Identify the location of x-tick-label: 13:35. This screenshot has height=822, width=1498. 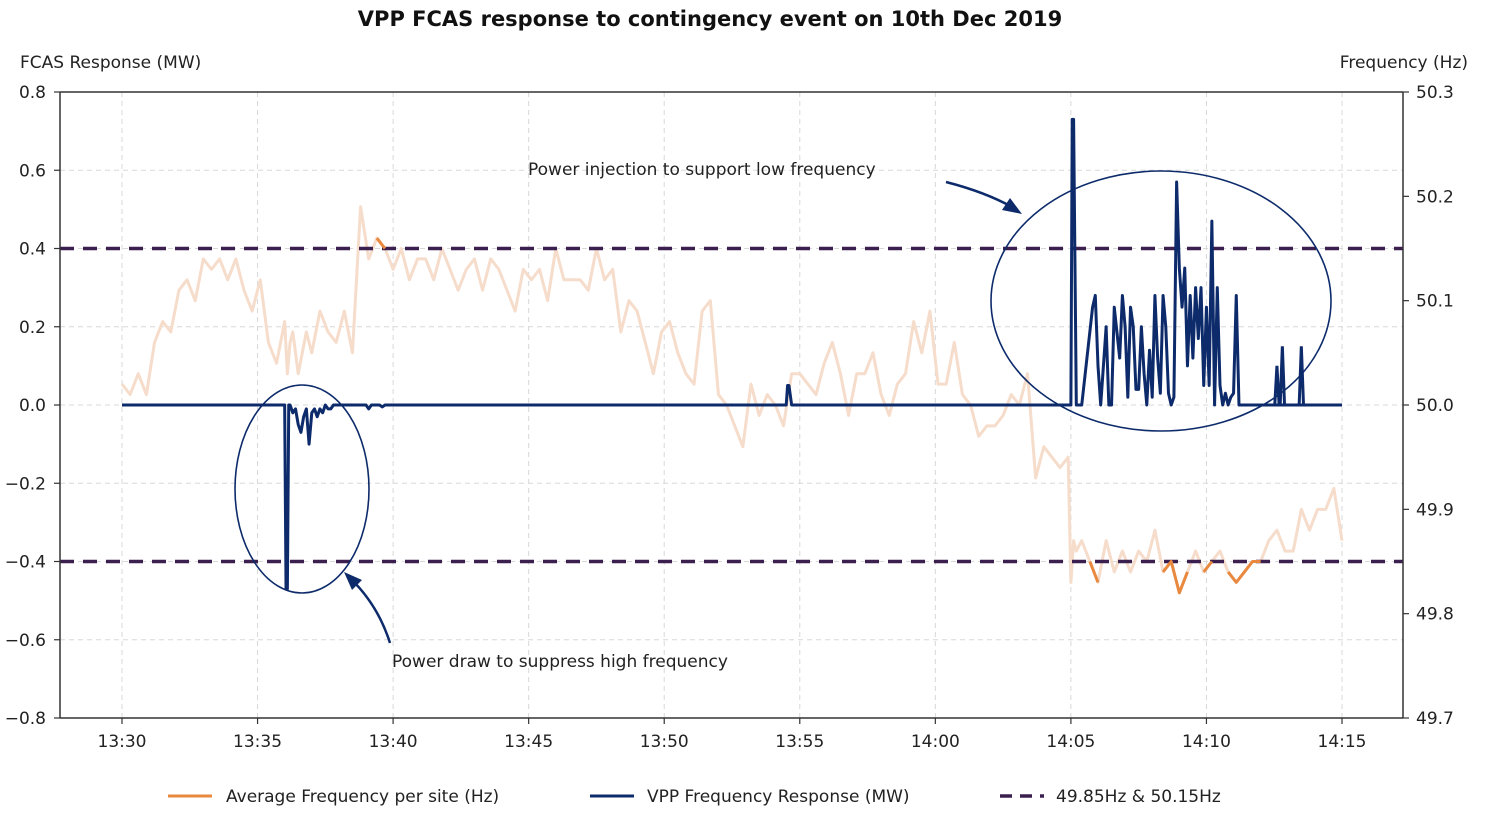
(257, 742).